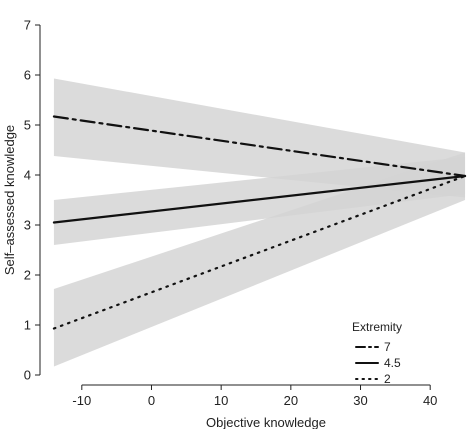  What do you see at coordinates (27, 75) in the screenshot?
I see `y-tick-label: 6` at bounding box center [27, 75].